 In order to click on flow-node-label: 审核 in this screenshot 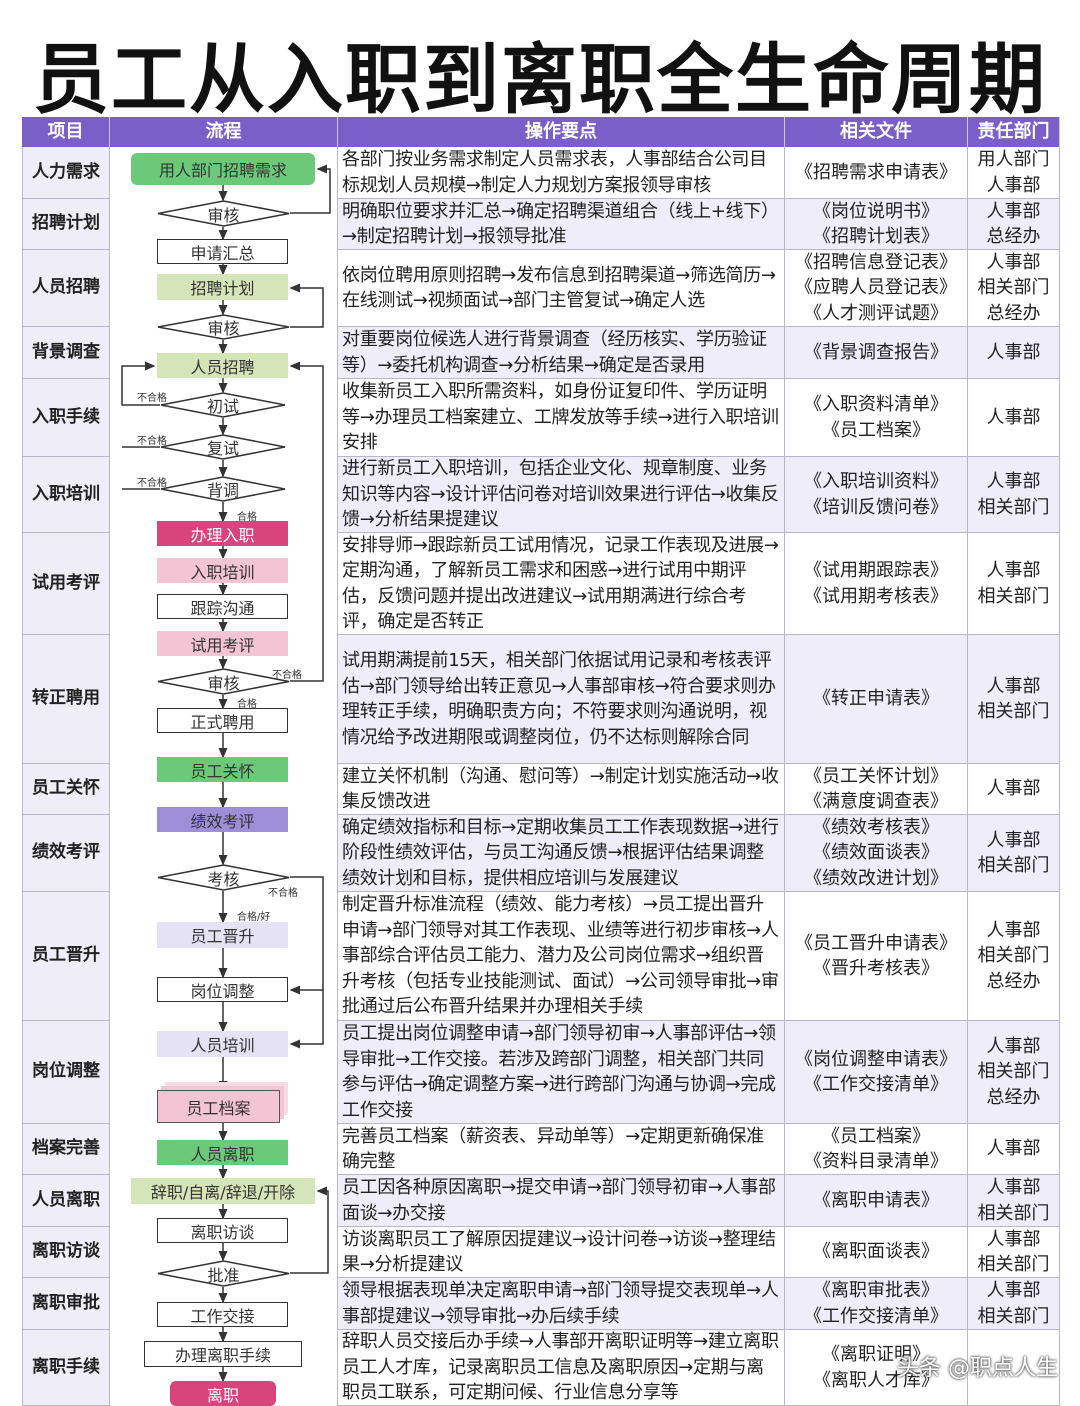, I will do `click(223, 215)`.